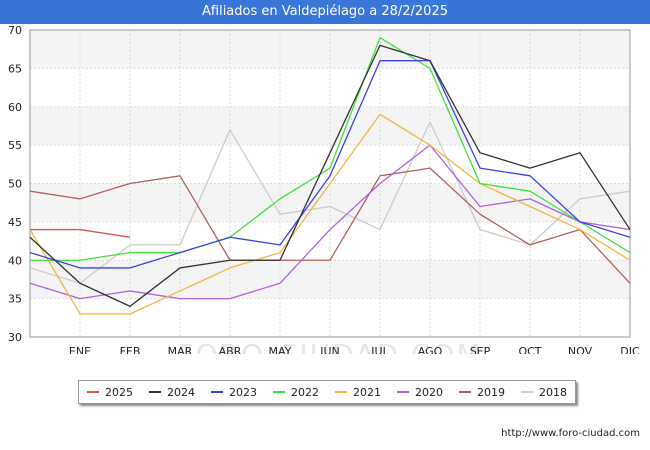  Describe the element at coordinates (325, 12) in the screenshot. I see `chart-title: Afiliados en Valdepiélago a 28/2/2025` at that location.